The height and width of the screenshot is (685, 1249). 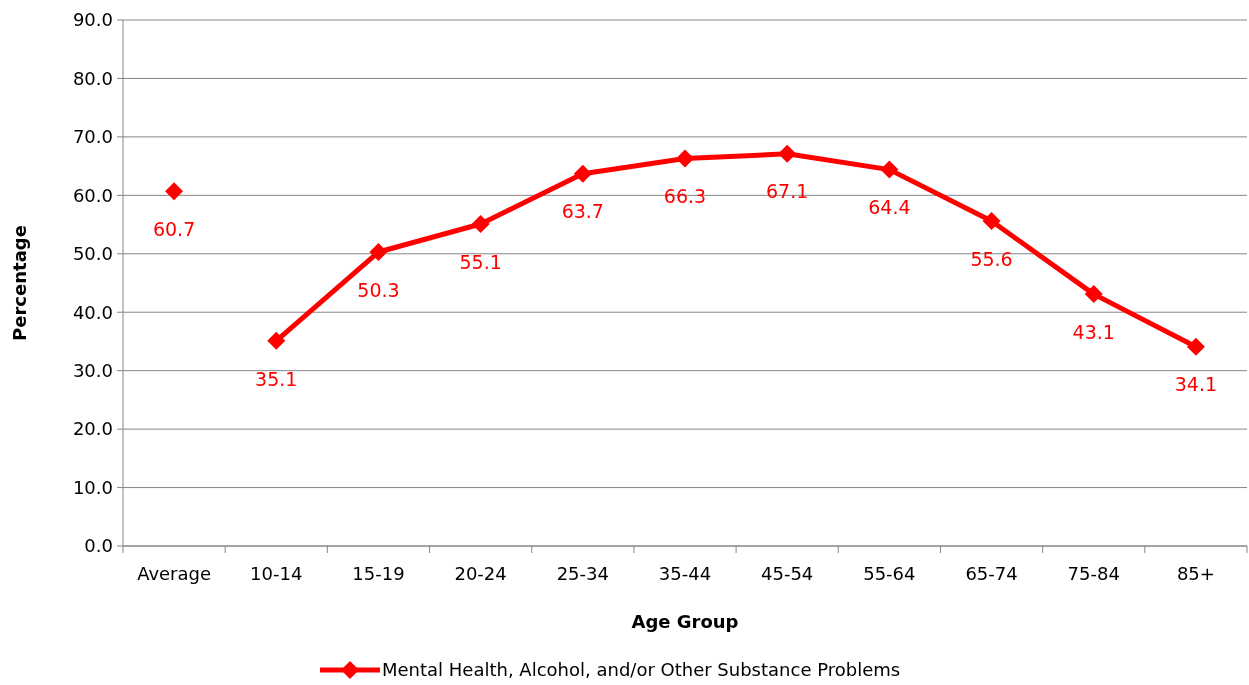 I want to click on x-axis-title: Age Group, so click(x=685, y=621).